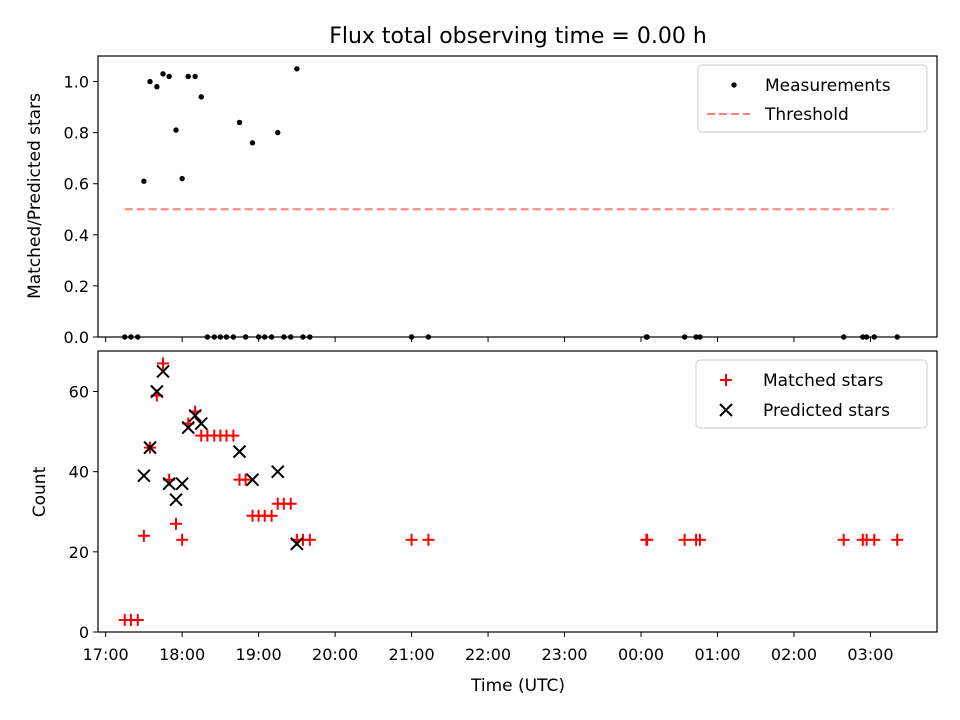  I want to click on y-tick-label: 0, so click(84, 632).